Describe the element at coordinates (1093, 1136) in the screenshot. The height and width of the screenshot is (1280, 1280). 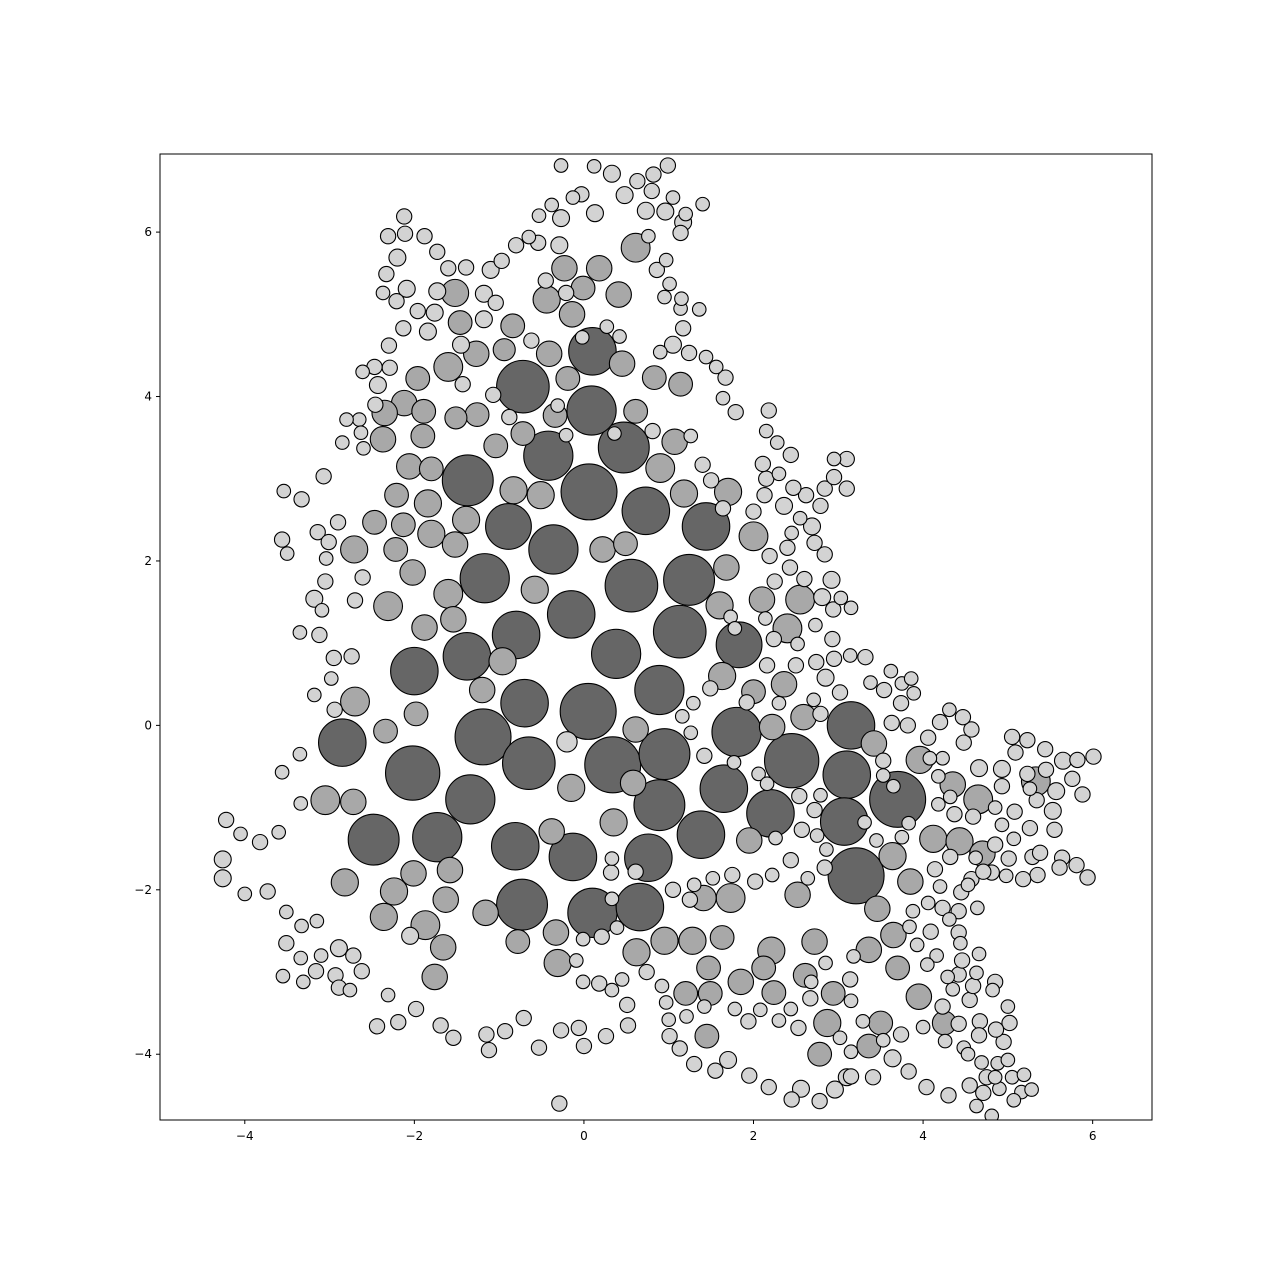
I see `x-tick-label: 6` at that location.